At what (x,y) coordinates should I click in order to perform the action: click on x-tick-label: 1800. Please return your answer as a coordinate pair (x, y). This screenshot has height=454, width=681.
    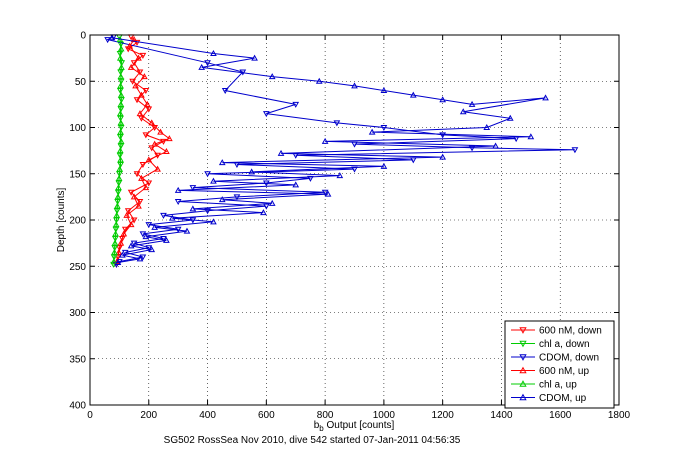
    Looking at the image, I should click on (619, 415).